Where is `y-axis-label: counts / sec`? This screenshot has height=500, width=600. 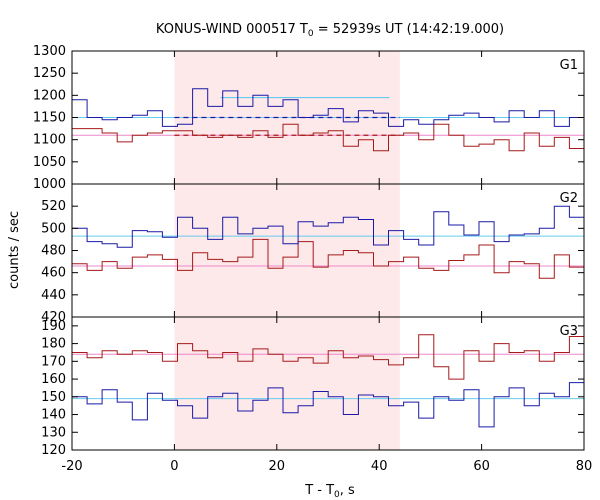
y-axis-label: counts / sec is located at coordinates (14, 250).